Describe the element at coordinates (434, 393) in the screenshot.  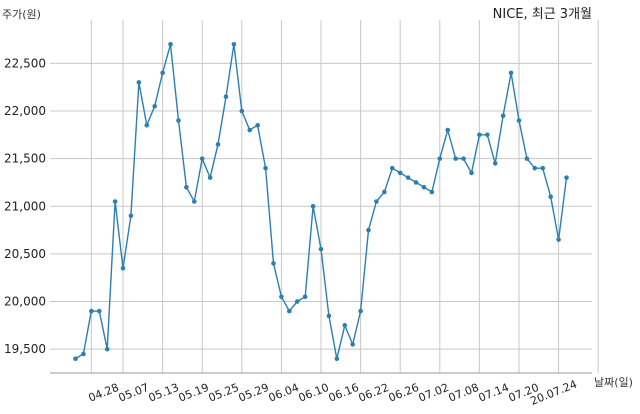
I see `x-tick-label: 07.02` at that location.